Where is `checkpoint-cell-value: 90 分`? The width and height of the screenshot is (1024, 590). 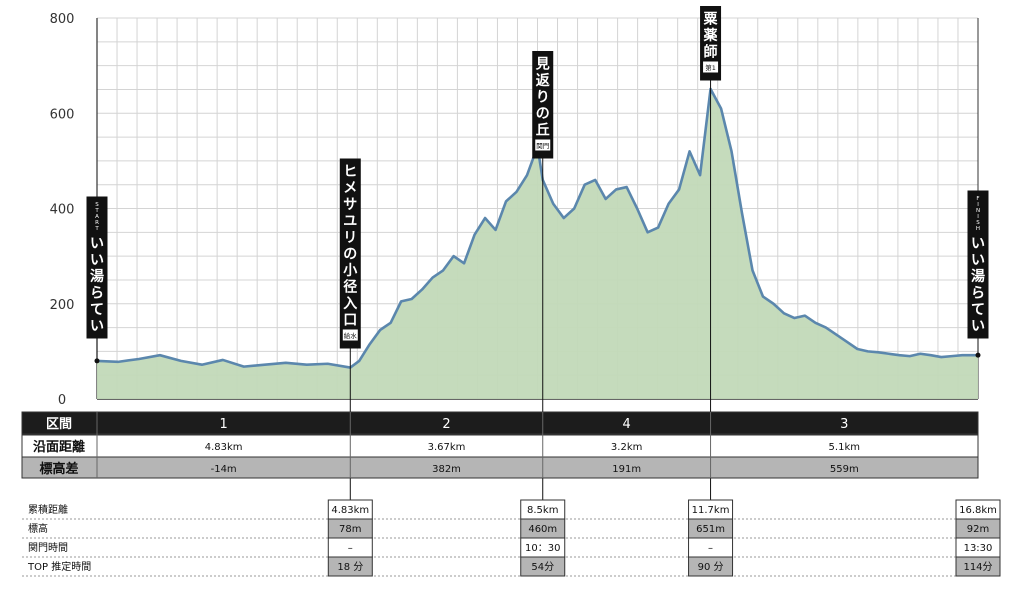
checkpoint-cell-value: 90 分 is located at coordinates (711, 567).